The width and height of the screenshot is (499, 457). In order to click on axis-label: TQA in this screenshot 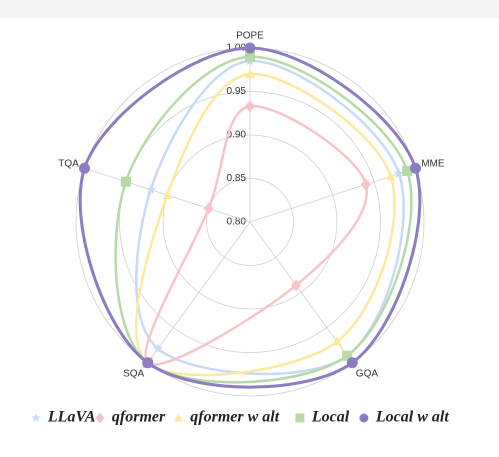, I will do `click(68, 164)`.